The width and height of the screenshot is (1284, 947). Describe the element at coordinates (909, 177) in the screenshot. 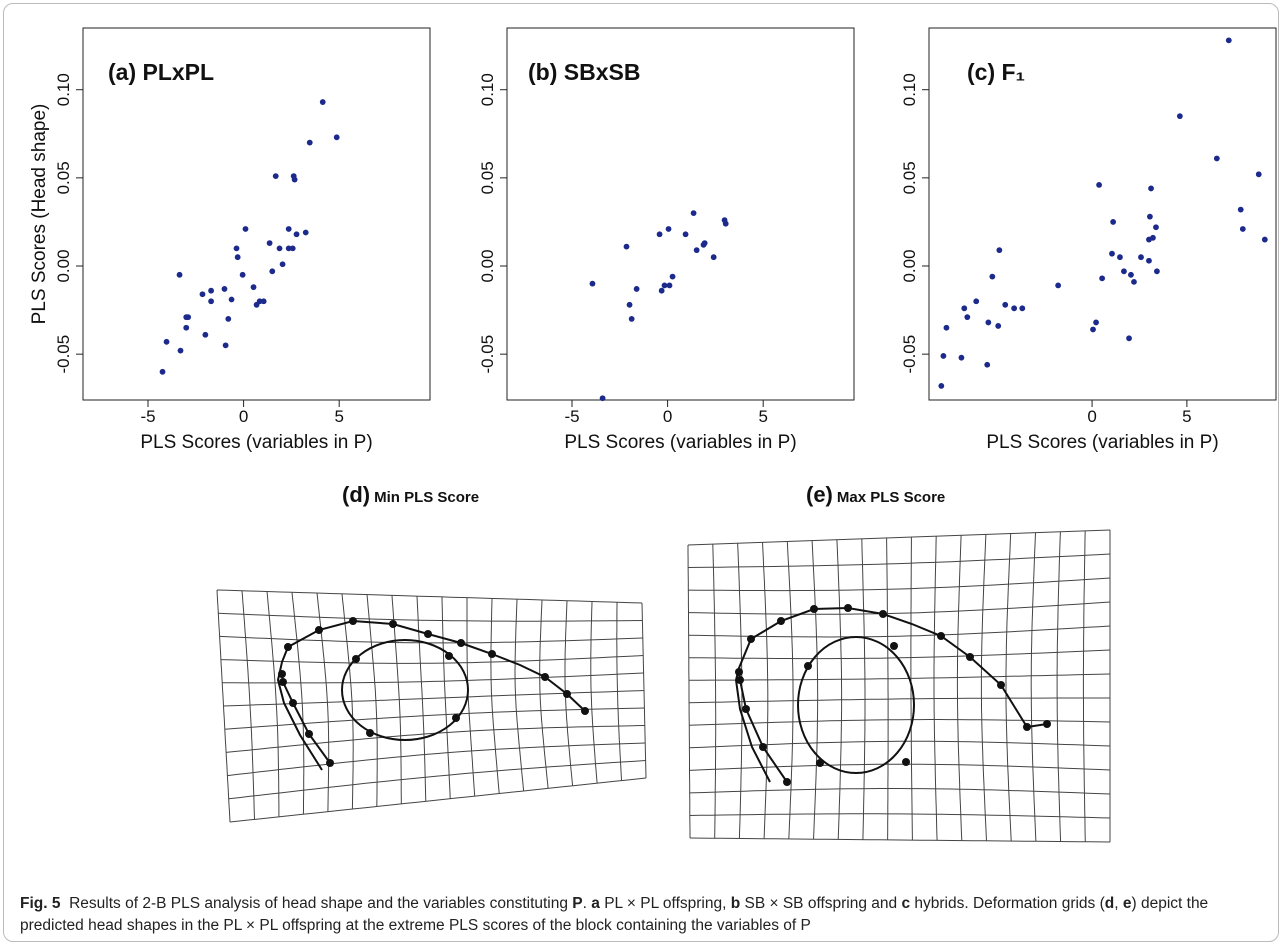

I see `y-tick-label: 0.05` at that location.